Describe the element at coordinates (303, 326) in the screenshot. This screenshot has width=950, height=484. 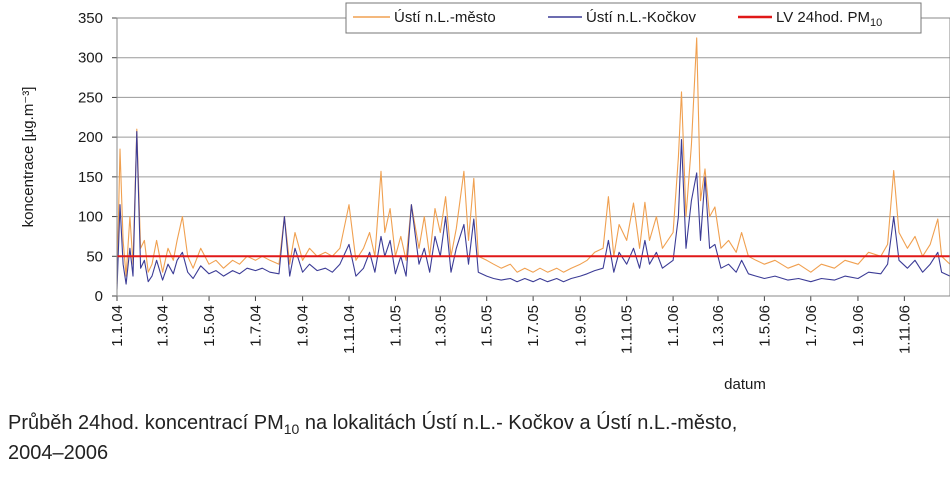
I see `x-tick-label: 1.9.04` at that location.